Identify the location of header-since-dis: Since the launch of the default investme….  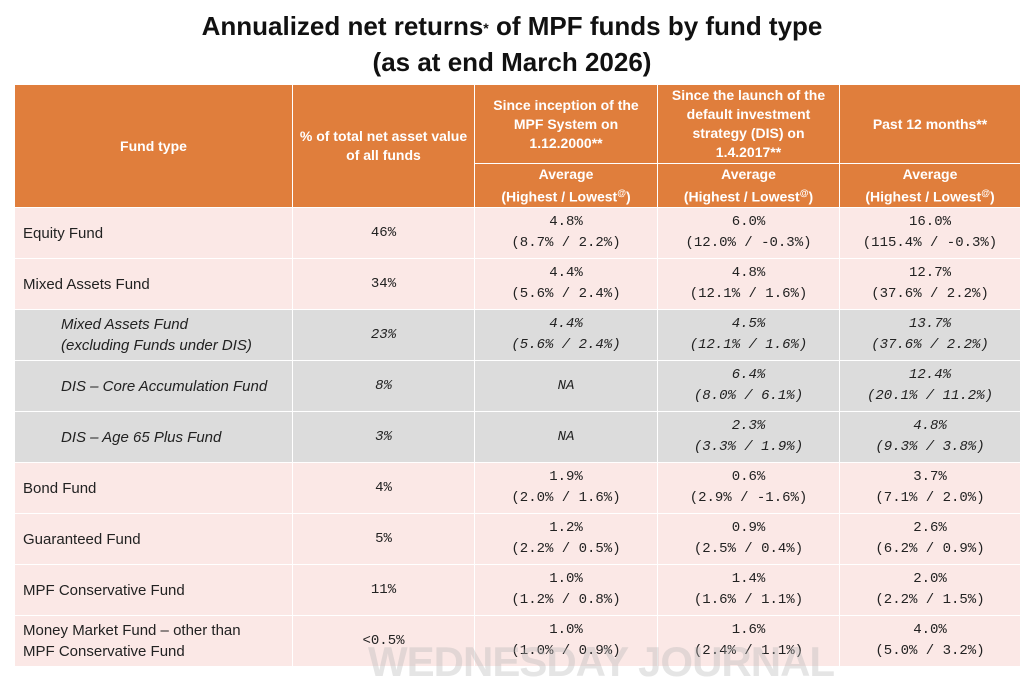
(748, 124).